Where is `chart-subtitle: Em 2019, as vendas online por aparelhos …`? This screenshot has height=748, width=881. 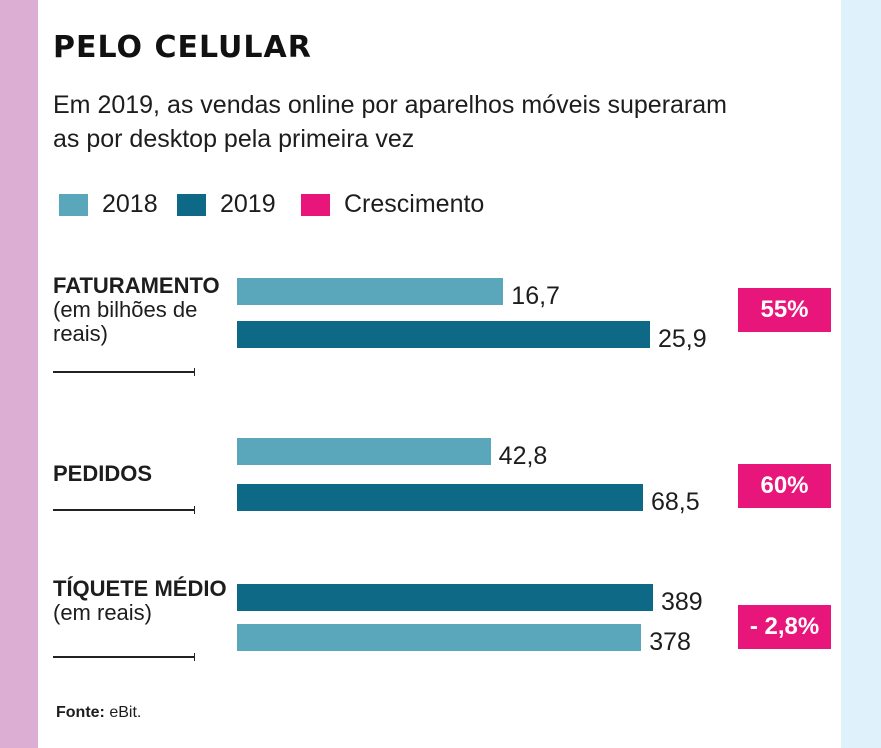 chart-subtitle: Em 2019, as vendas online por aparelhos … is located at coordinates (390, 122).